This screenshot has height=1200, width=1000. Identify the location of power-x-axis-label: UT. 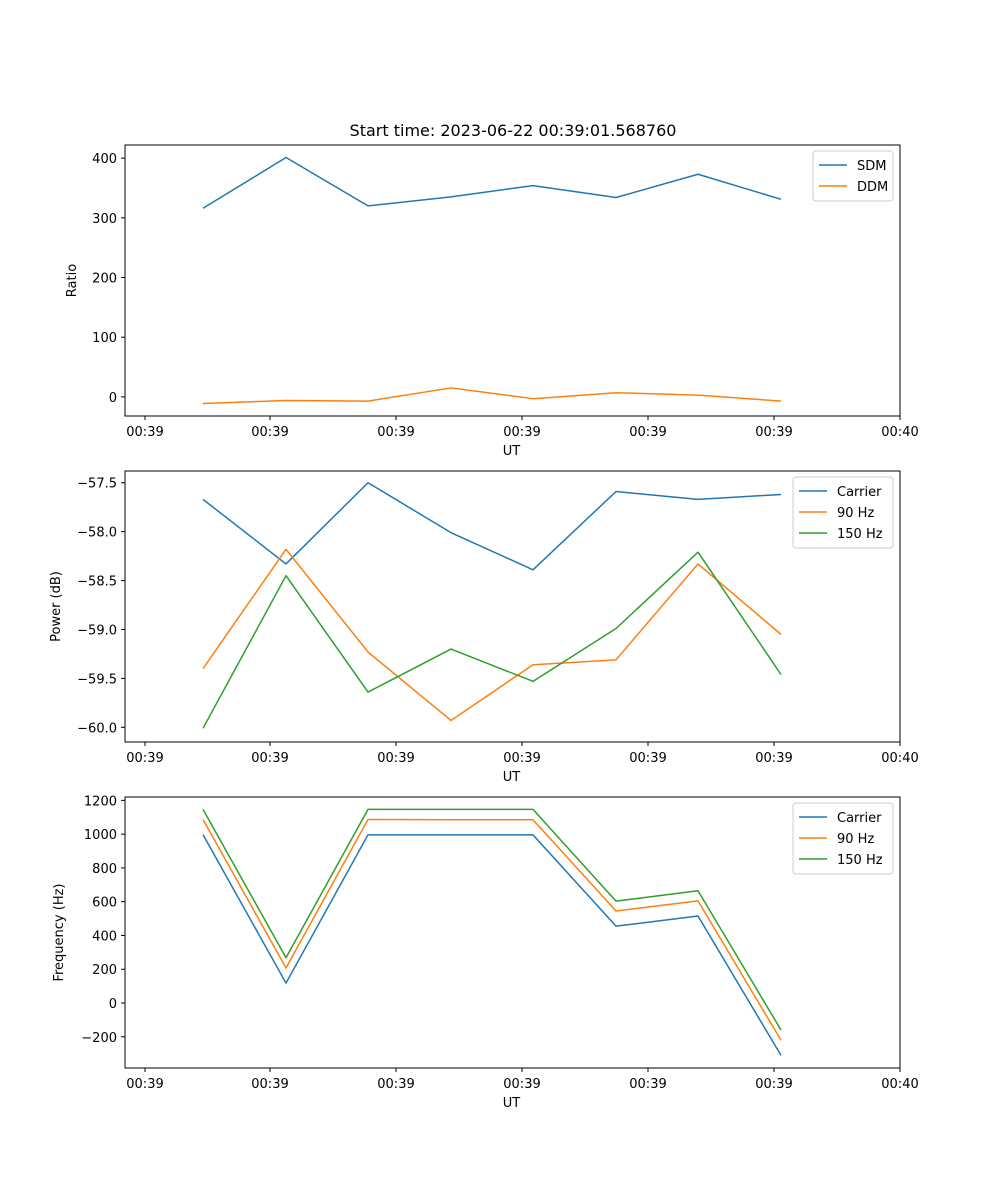
(512, 777).